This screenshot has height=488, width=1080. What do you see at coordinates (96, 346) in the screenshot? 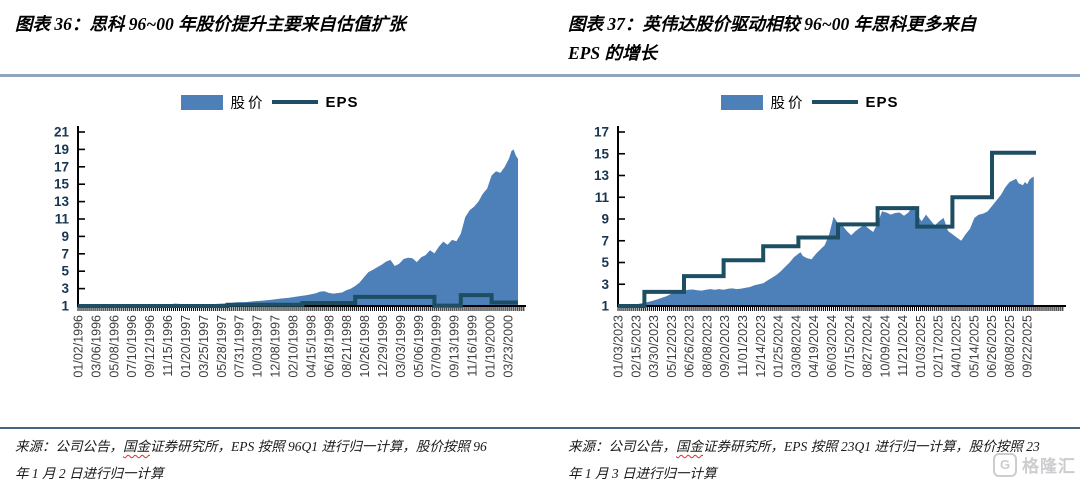
I see `x-tick-label: 03/06/1996` at bounding box center [96, 346].